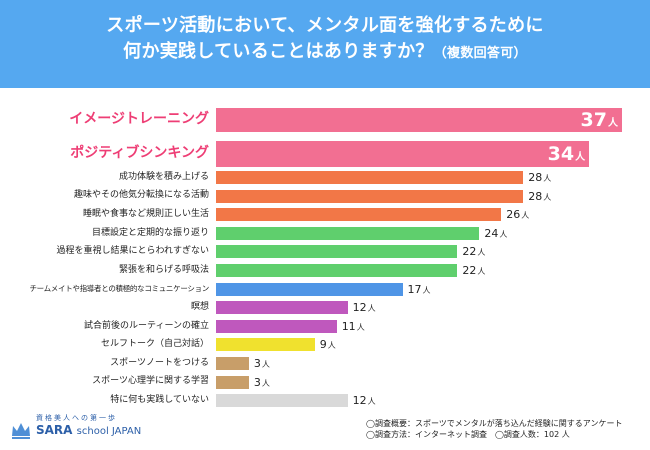 The image size is (650, 450). I want to click on crown-icon, so click(21, 431).